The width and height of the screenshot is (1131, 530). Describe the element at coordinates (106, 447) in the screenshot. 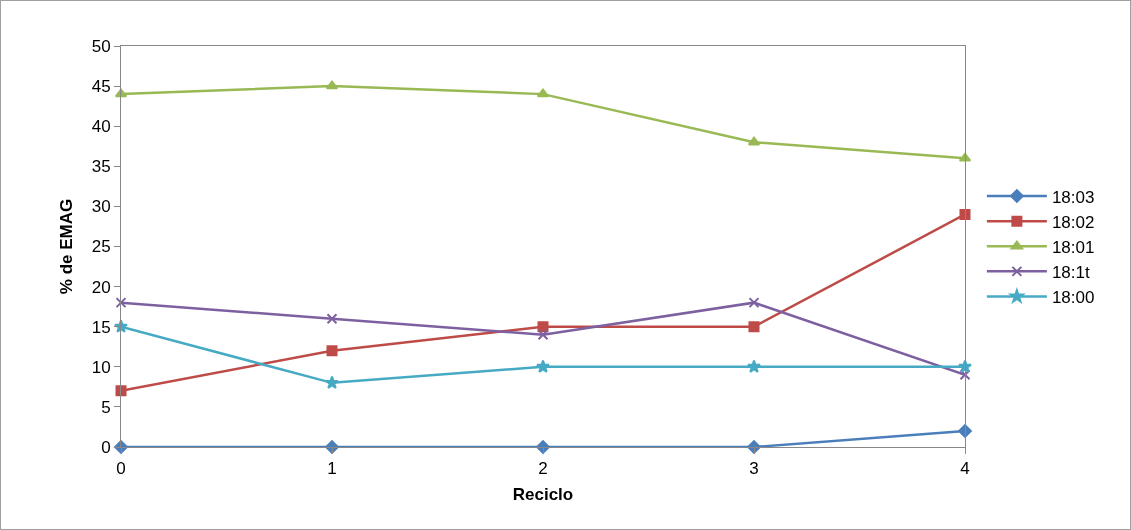

I see `y-tick-label: 0` at that location.